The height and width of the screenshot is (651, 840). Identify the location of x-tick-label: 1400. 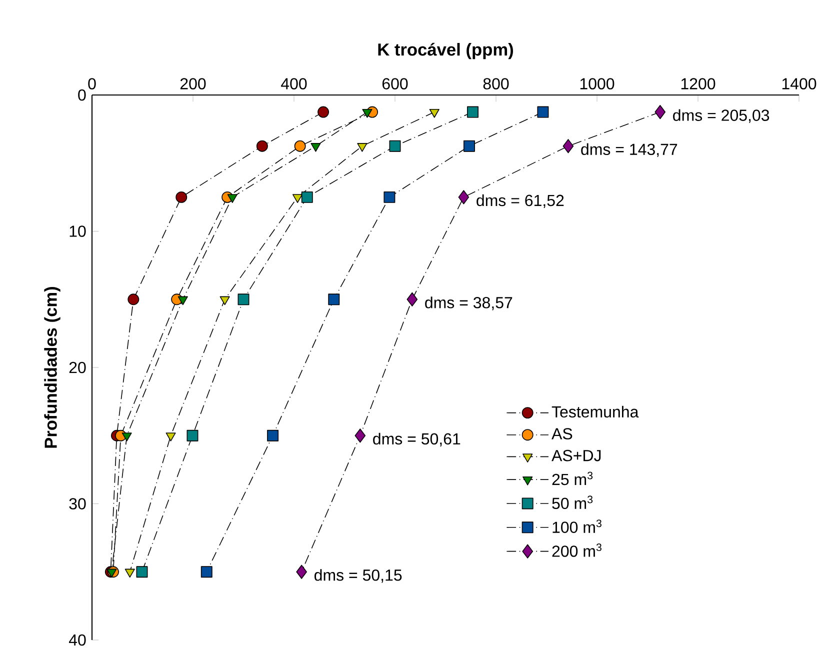
(799, 84).